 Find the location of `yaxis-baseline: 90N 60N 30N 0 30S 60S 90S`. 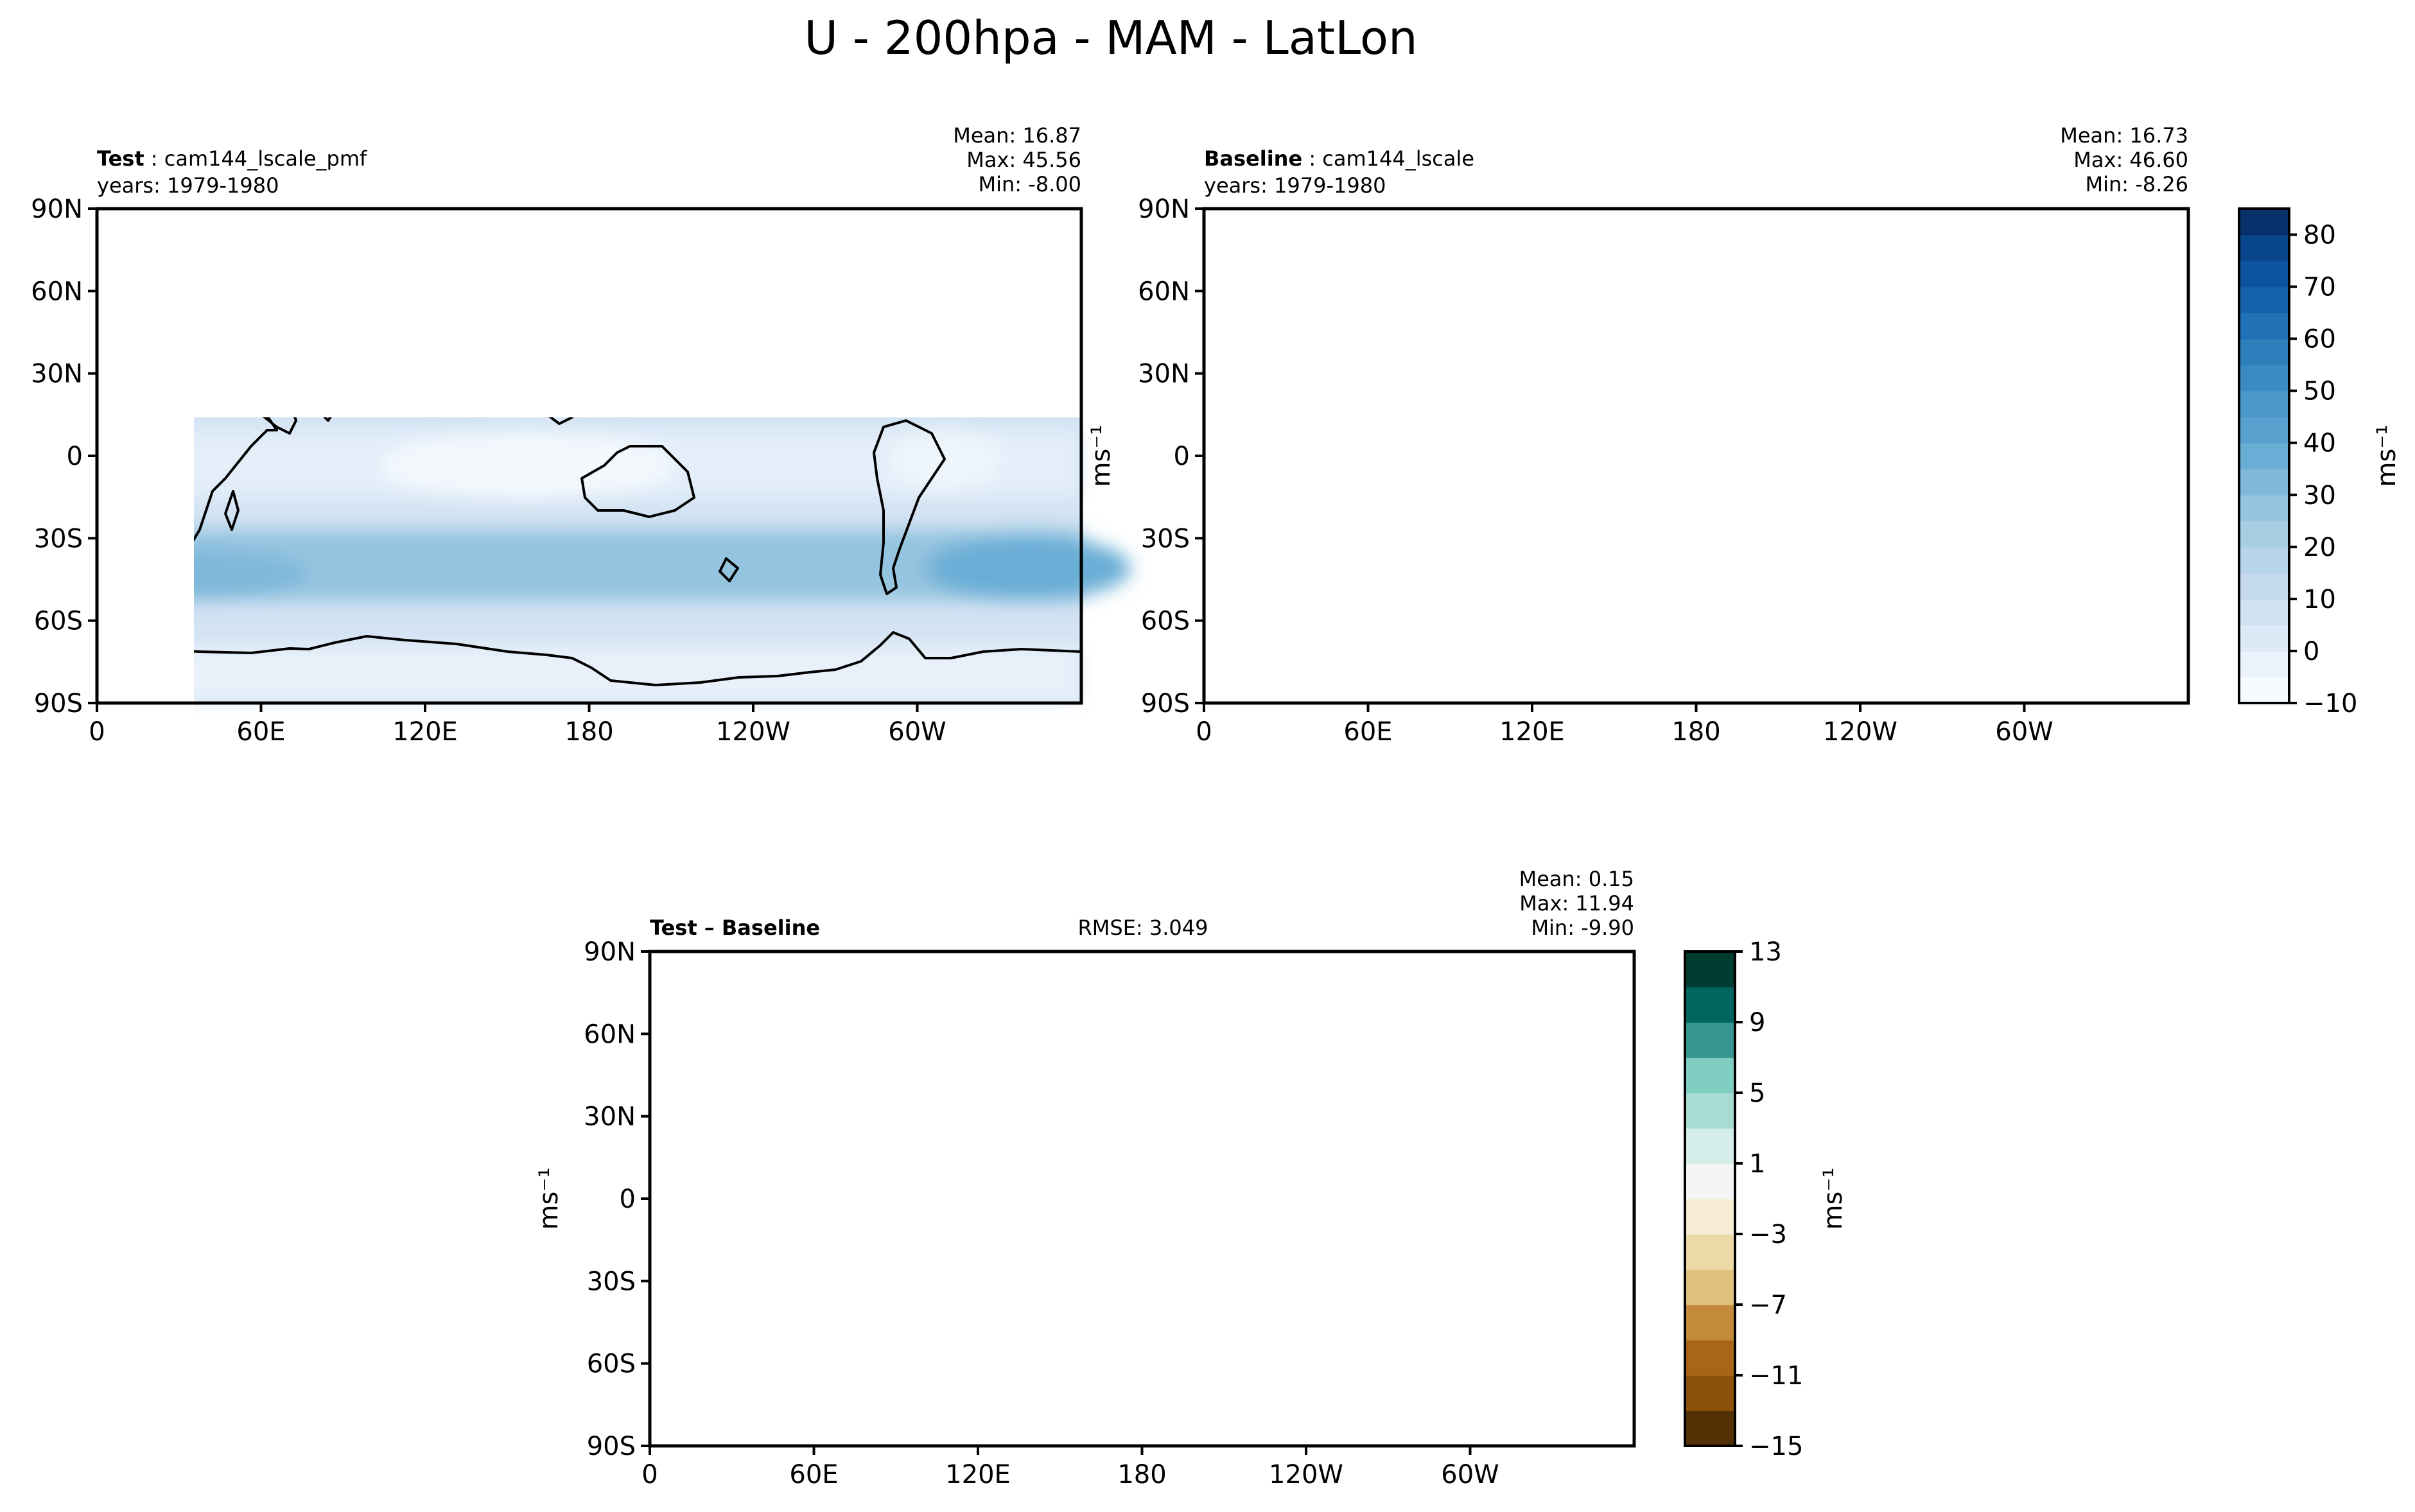

yaxis-baseline: 90N 60N 30N 0 30S 60S 90S is located at coordinates (1171, 456).